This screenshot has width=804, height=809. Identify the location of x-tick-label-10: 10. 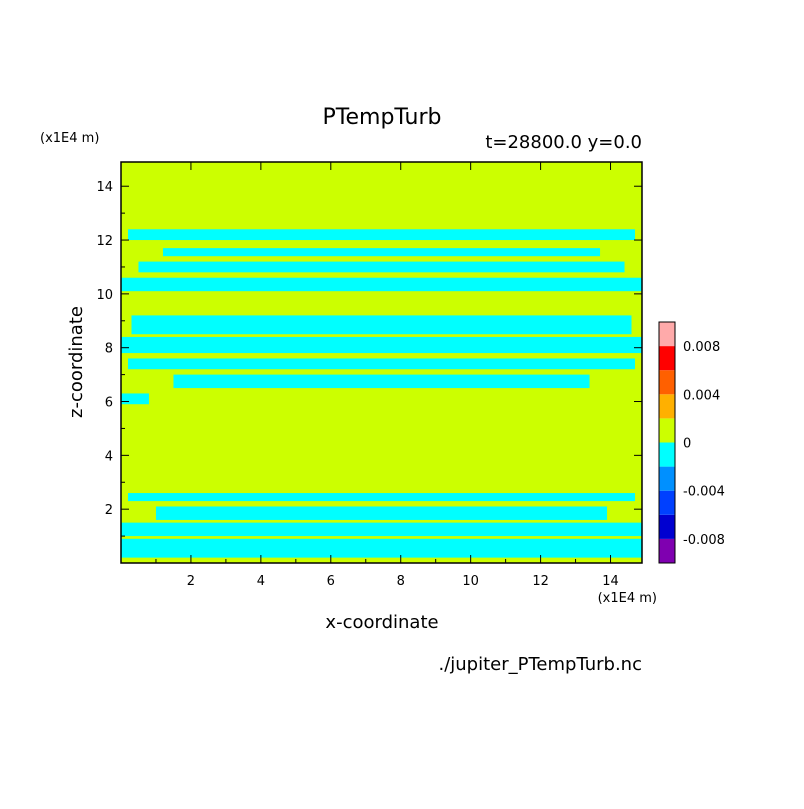
(470, 581).